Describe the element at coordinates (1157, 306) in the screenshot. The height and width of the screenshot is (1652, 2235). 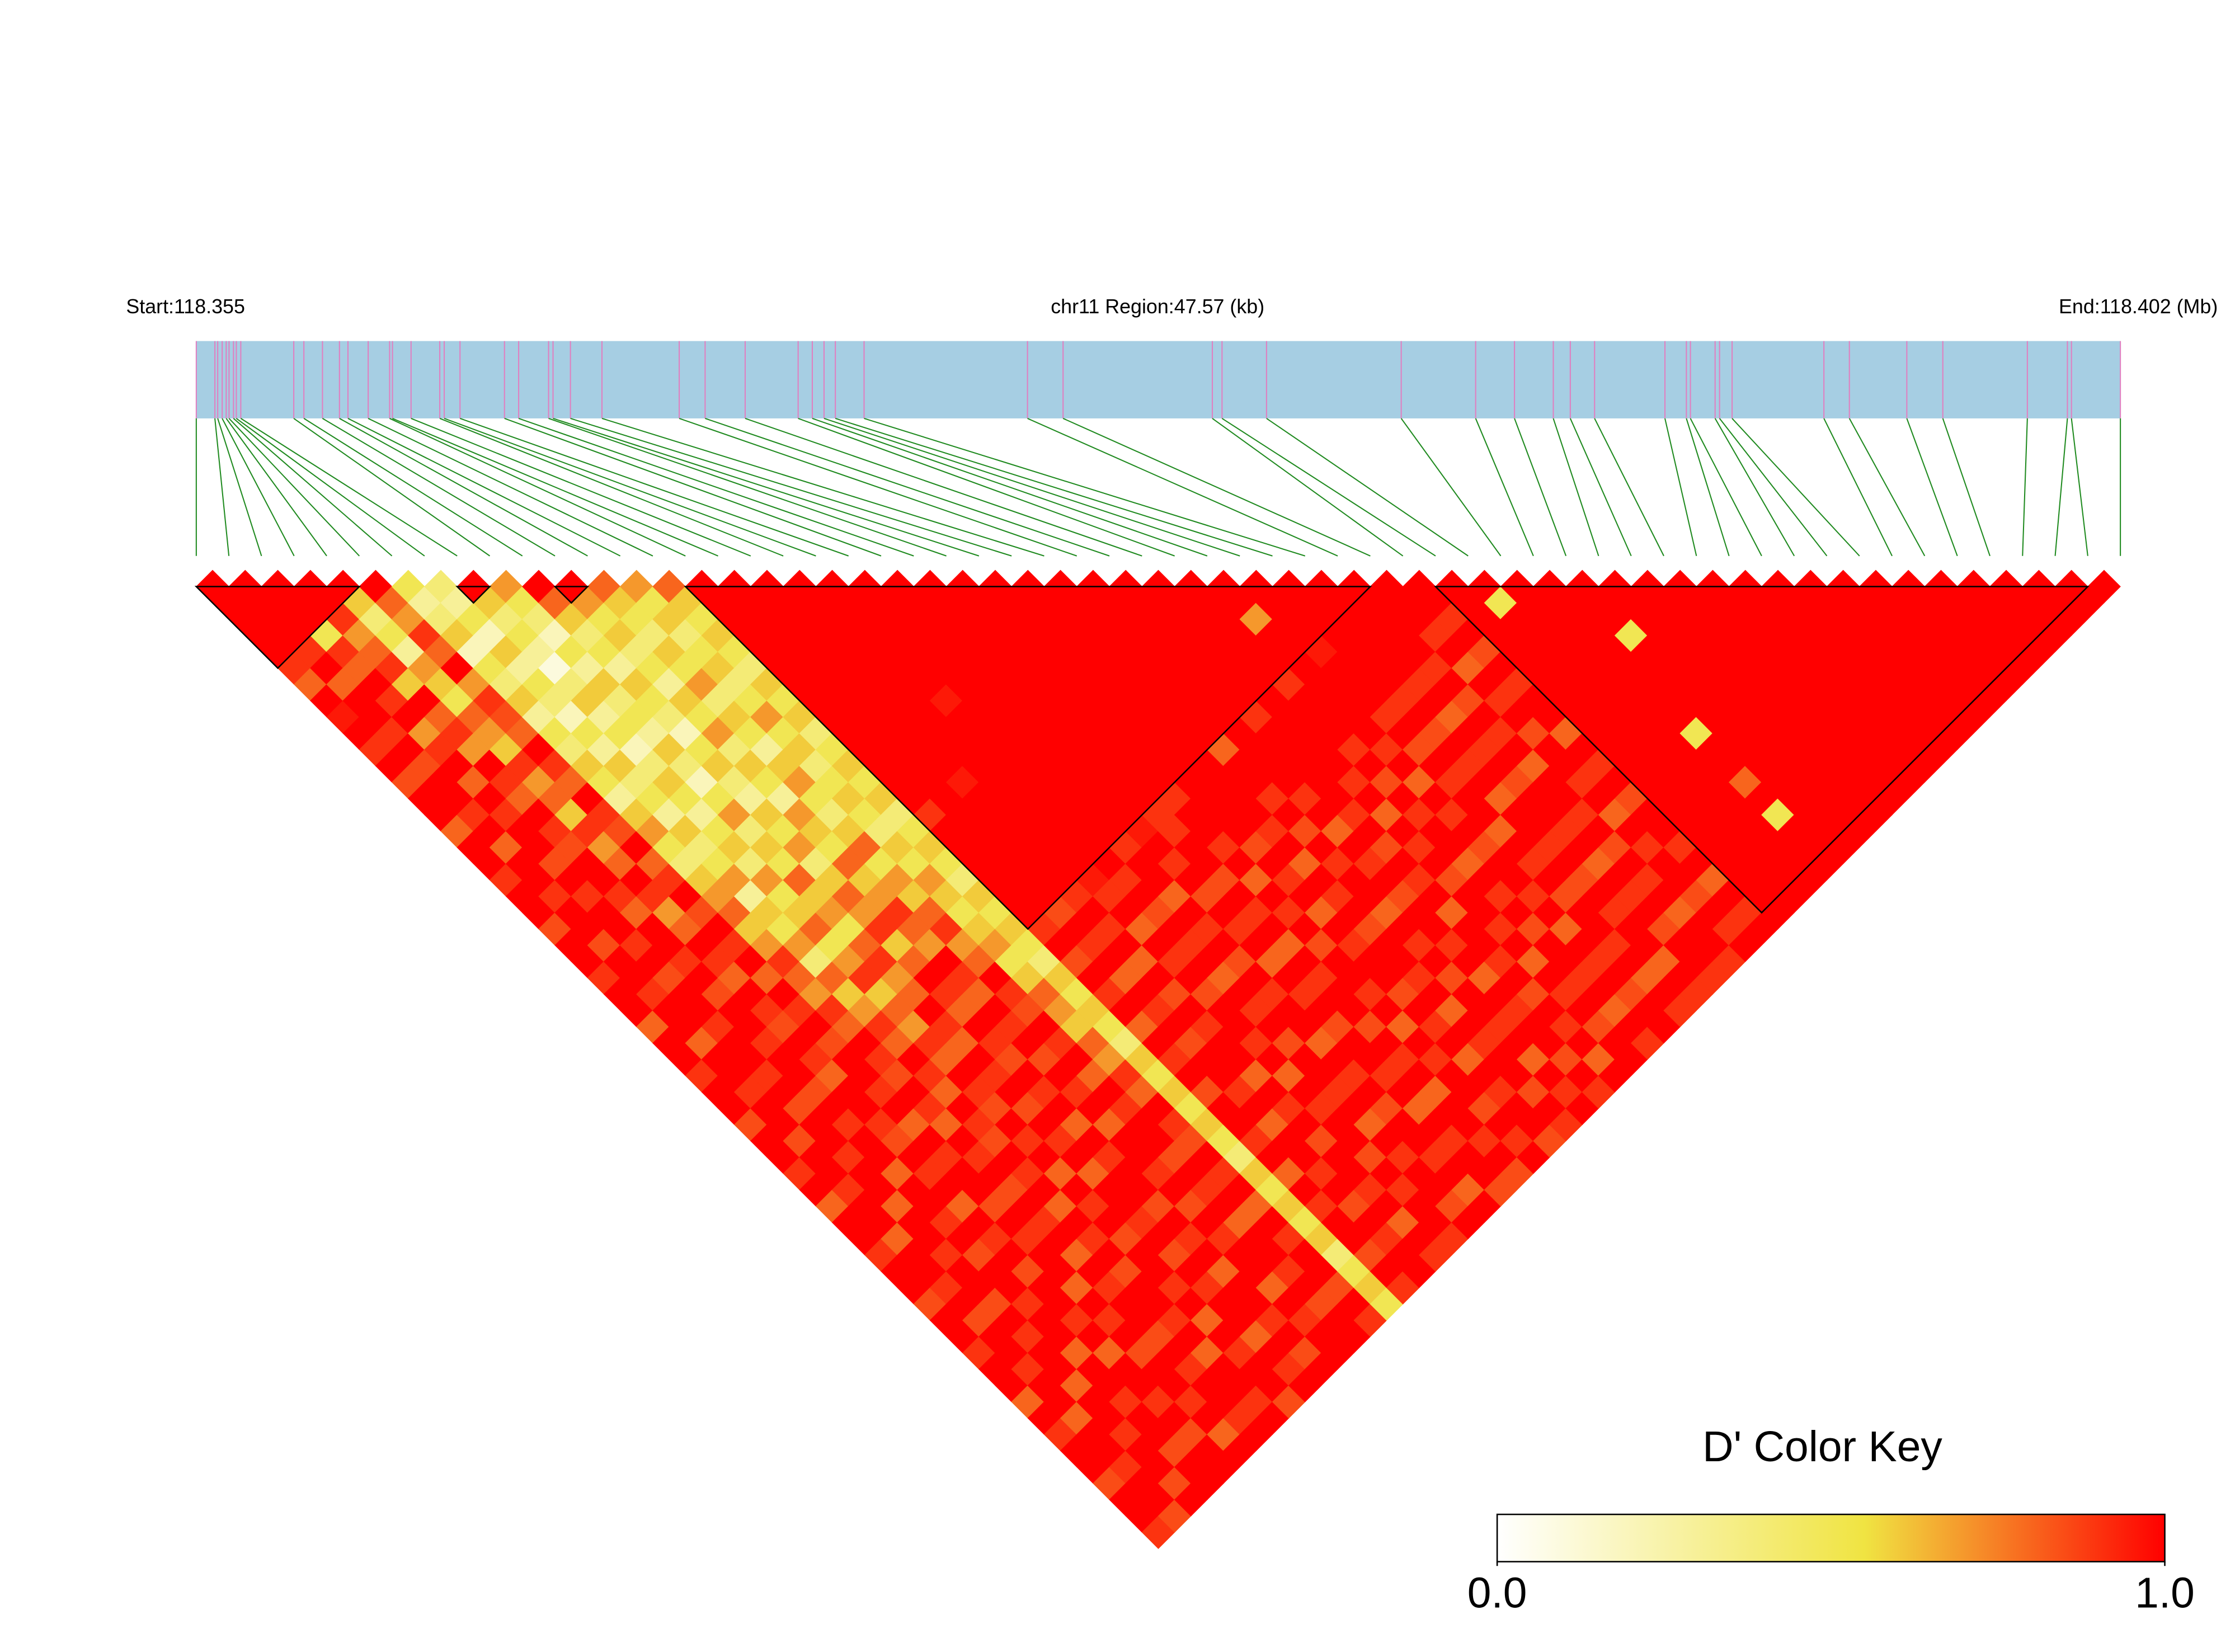
I see `chart-title: chr11 Region:47.57 (kb)` at that location.